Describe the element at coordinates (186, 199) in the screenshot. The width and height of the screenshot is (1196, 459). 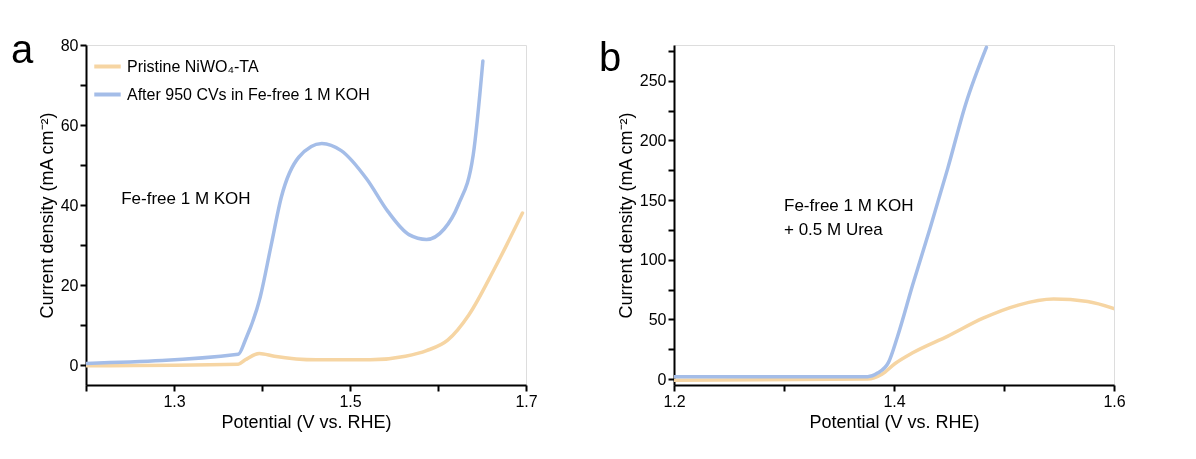
I see `annotation: Fe-free 1 M KOH` at that location.